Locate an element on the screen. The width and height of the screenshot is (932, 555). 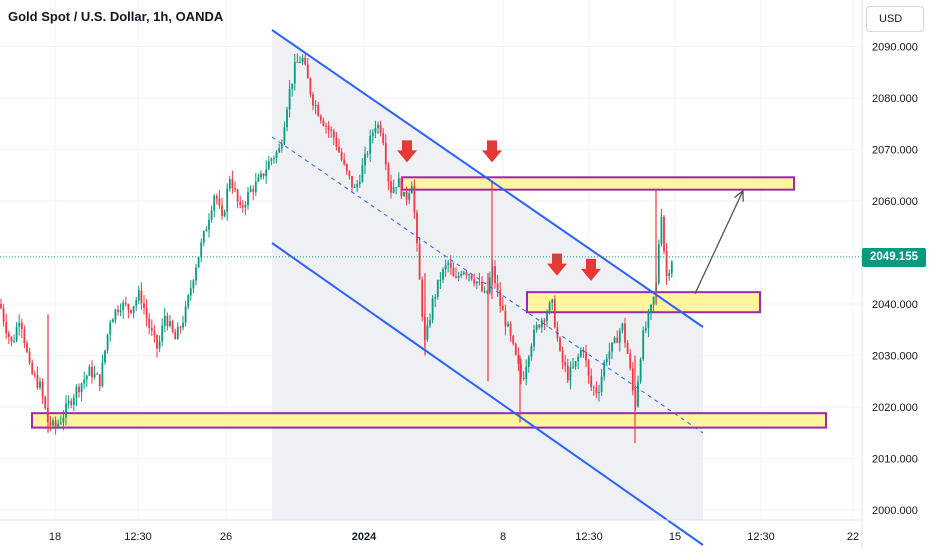
time-axis: 18 12:30 26 2024 8 12:30 15 12:30 22 is located at coordinates (431, 531).